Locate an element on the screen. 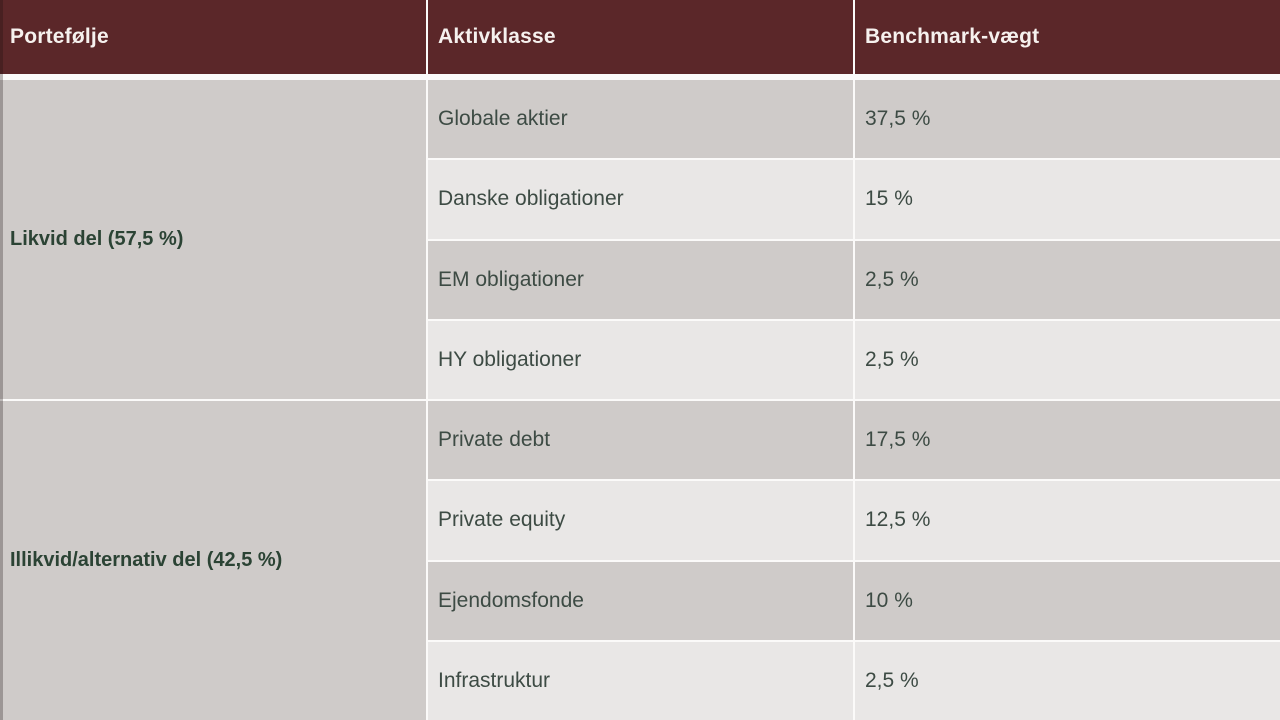 This screenshot has width=1280, height=720. weight-cell-infrastruktur: 2,5 % is located at coordinates (1067, 680).